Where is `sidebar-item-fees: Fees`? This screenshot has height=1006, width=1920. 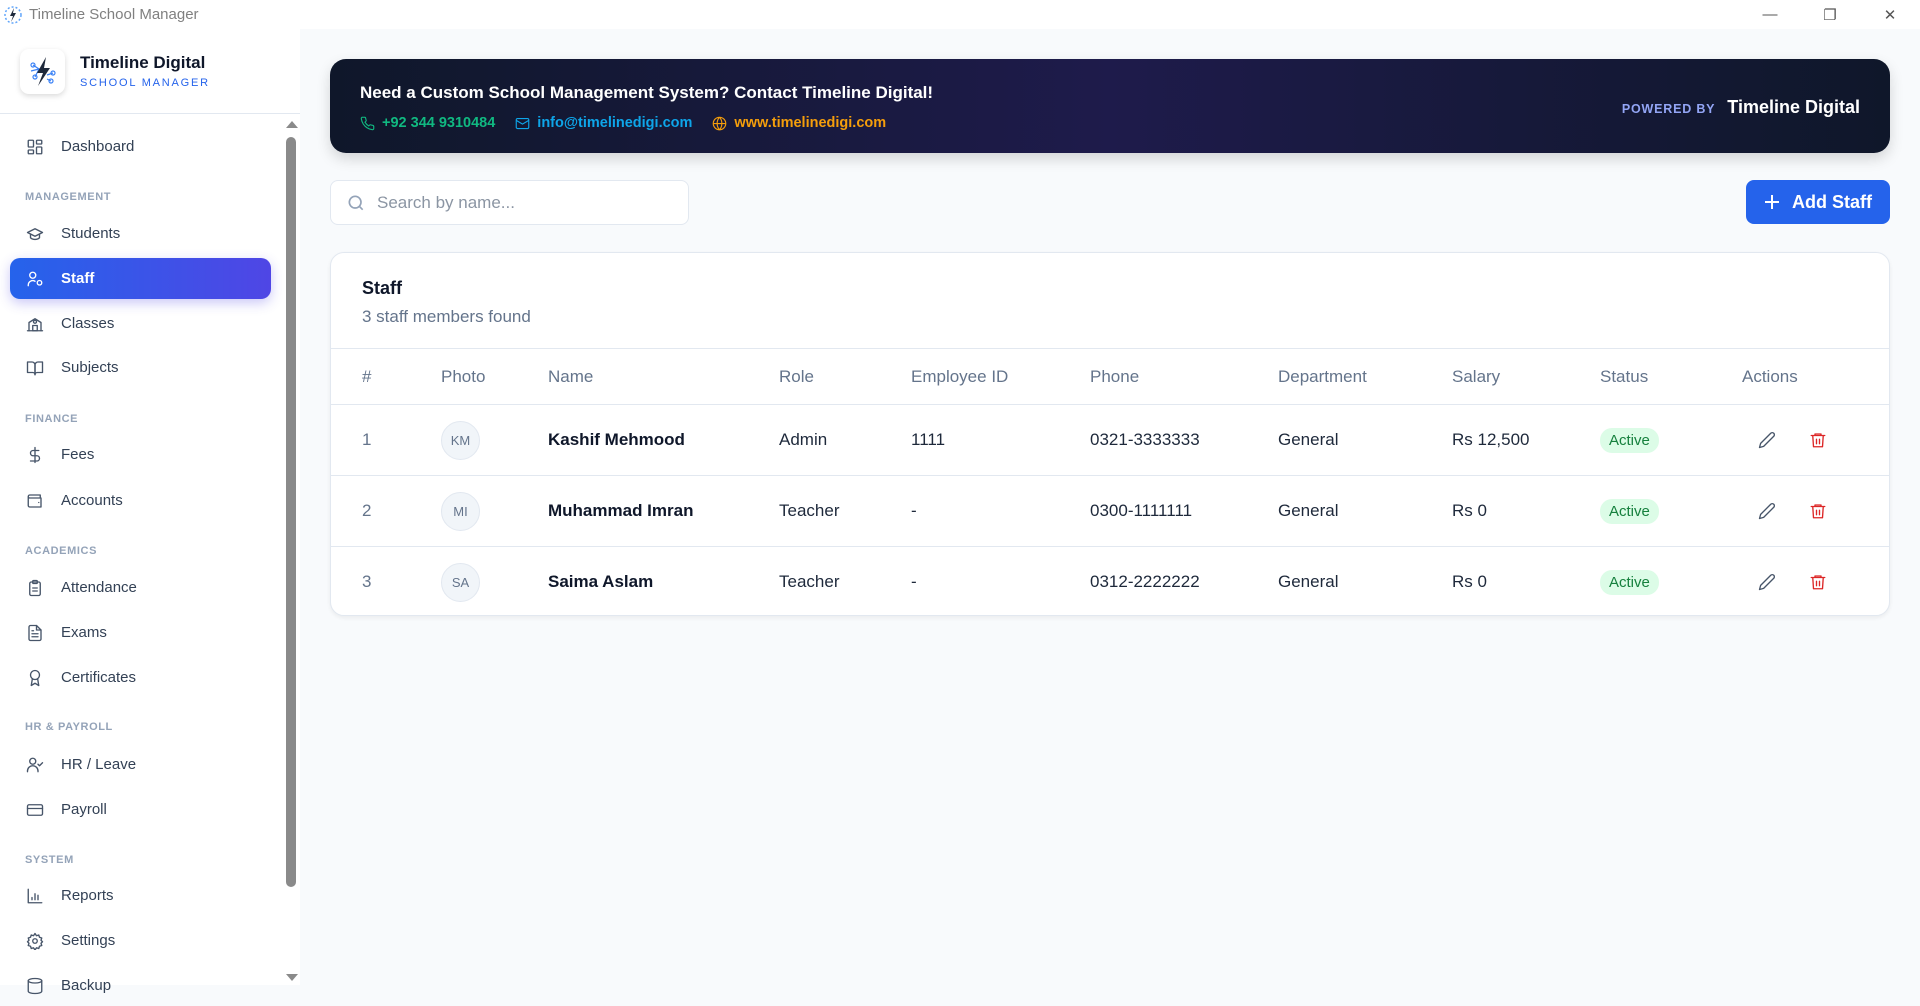 sidebar-item-fees: Fees is located at coordinates (140, 454).